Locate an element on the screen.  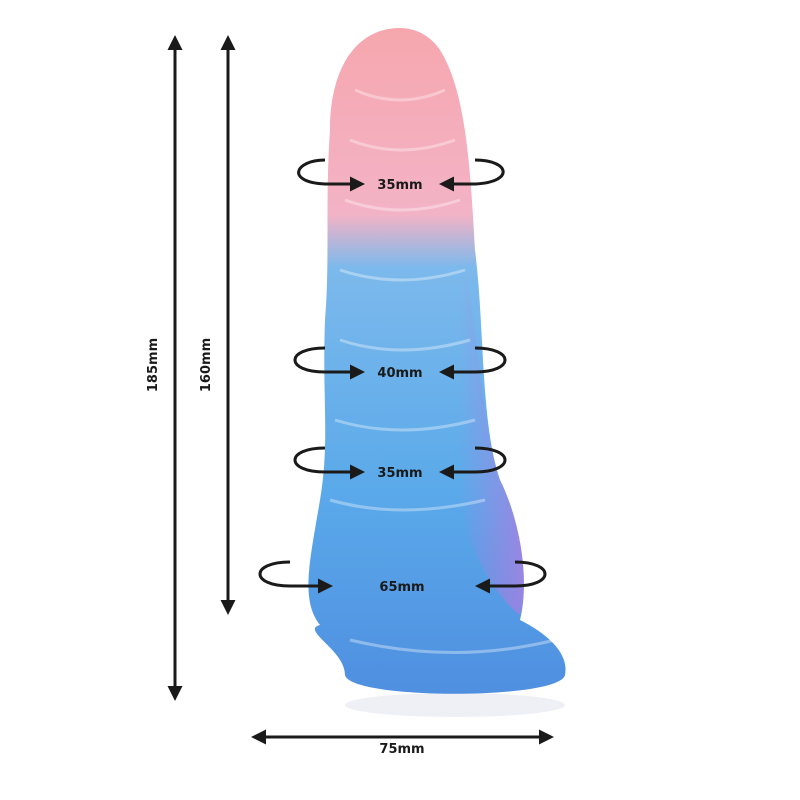
circumference-arrow-3-left is located at coordinates (329, 463).